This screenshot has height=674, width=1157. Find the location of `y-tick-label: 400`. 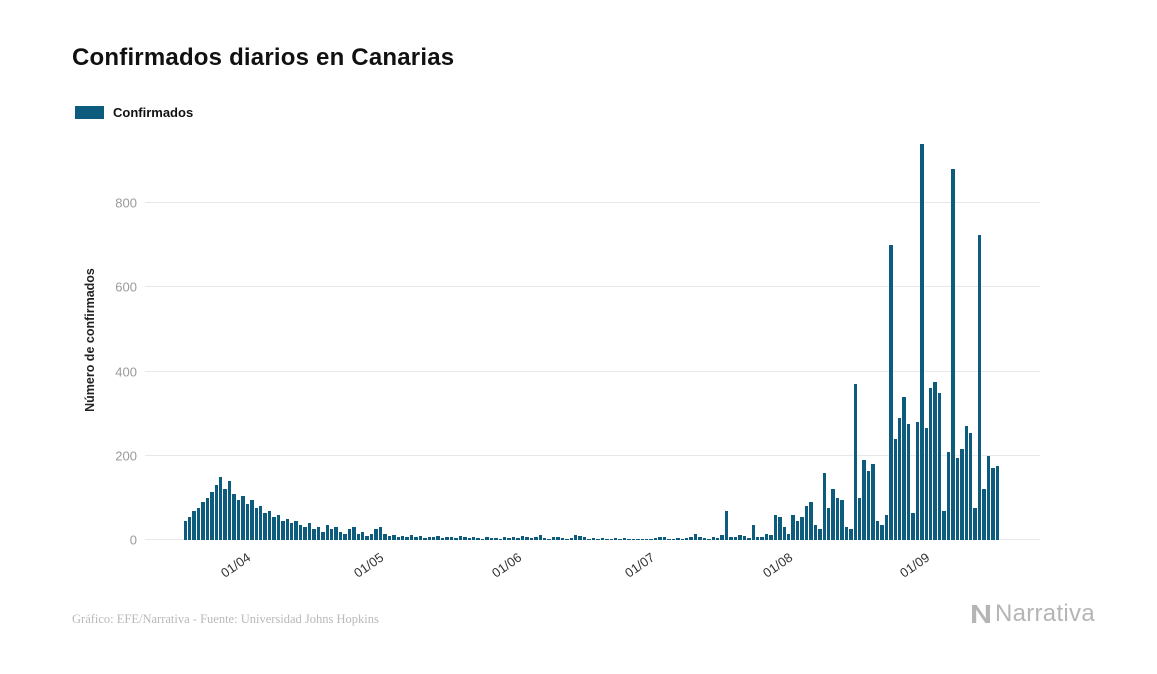

y-tick-label: 400 is located at coordinates (126, 372).